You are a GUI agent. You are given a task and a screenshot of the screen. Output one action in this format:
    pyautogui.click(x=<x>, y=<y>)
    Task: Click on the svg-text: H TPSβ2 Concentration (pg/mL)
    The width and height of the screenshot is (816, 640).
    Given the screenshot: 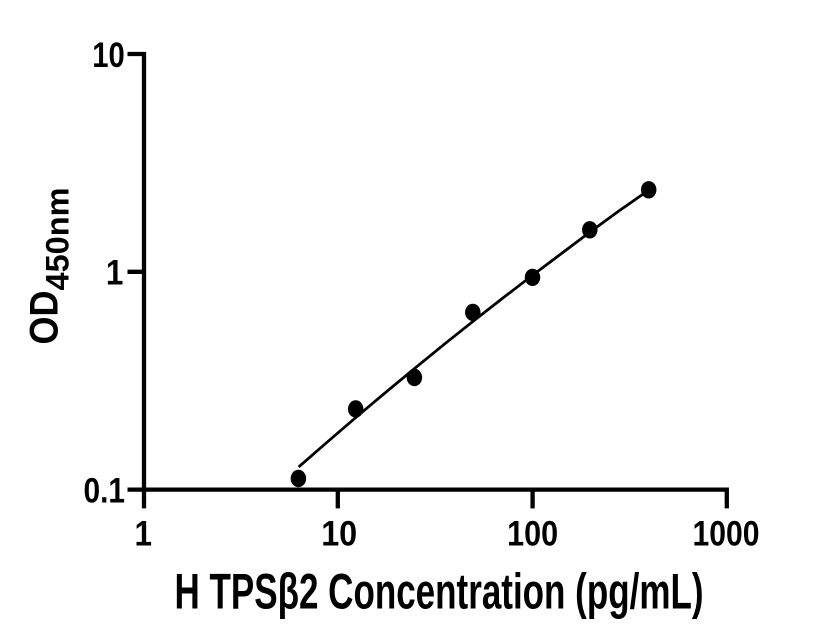 What is the action you would take?
    pyautogui.click(x=439, y=591)
    